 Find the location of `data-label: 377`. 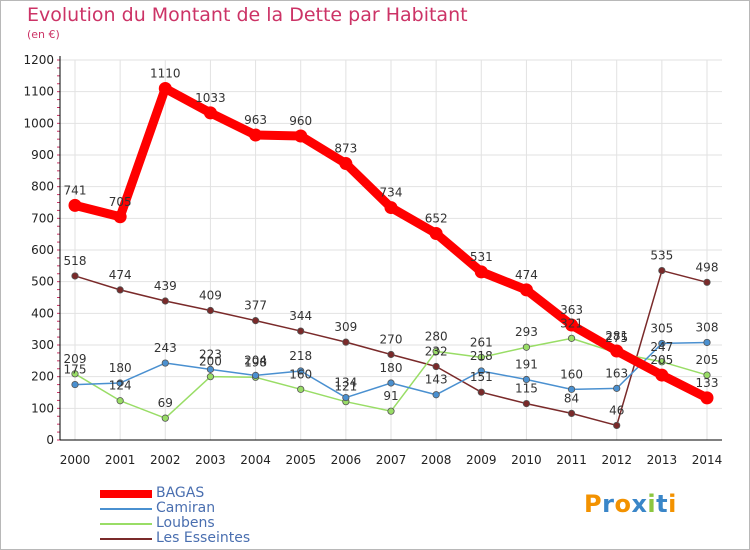

data-label: 377 is located at coordinates (255, 306).